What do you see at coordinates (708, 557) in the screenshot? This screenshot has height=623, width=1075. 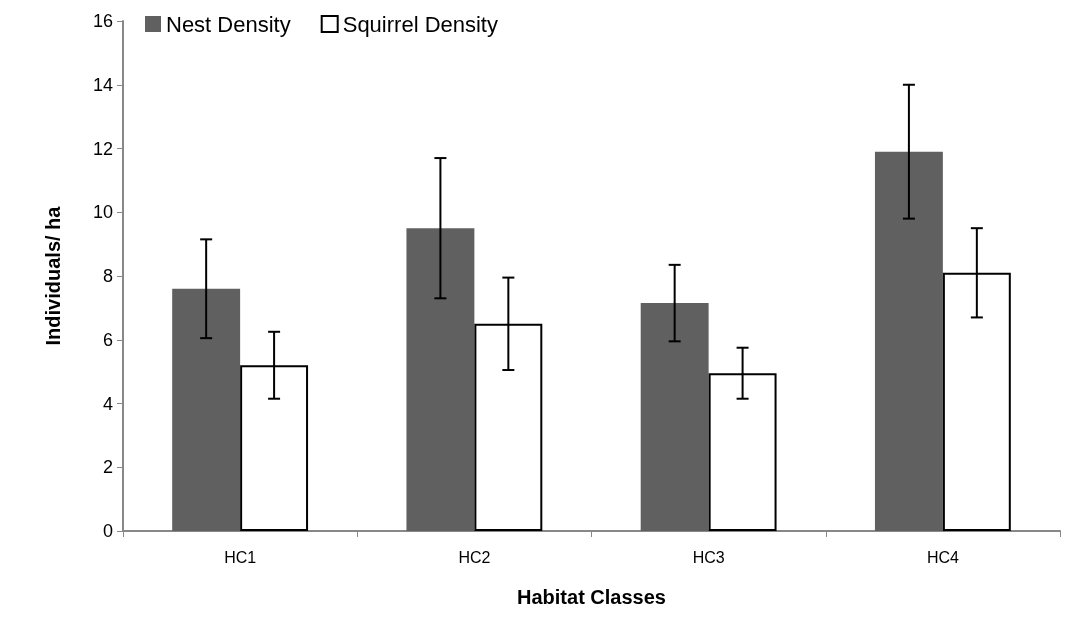 I see `x-tick-label: HC3` at bounding box center [708, 557].